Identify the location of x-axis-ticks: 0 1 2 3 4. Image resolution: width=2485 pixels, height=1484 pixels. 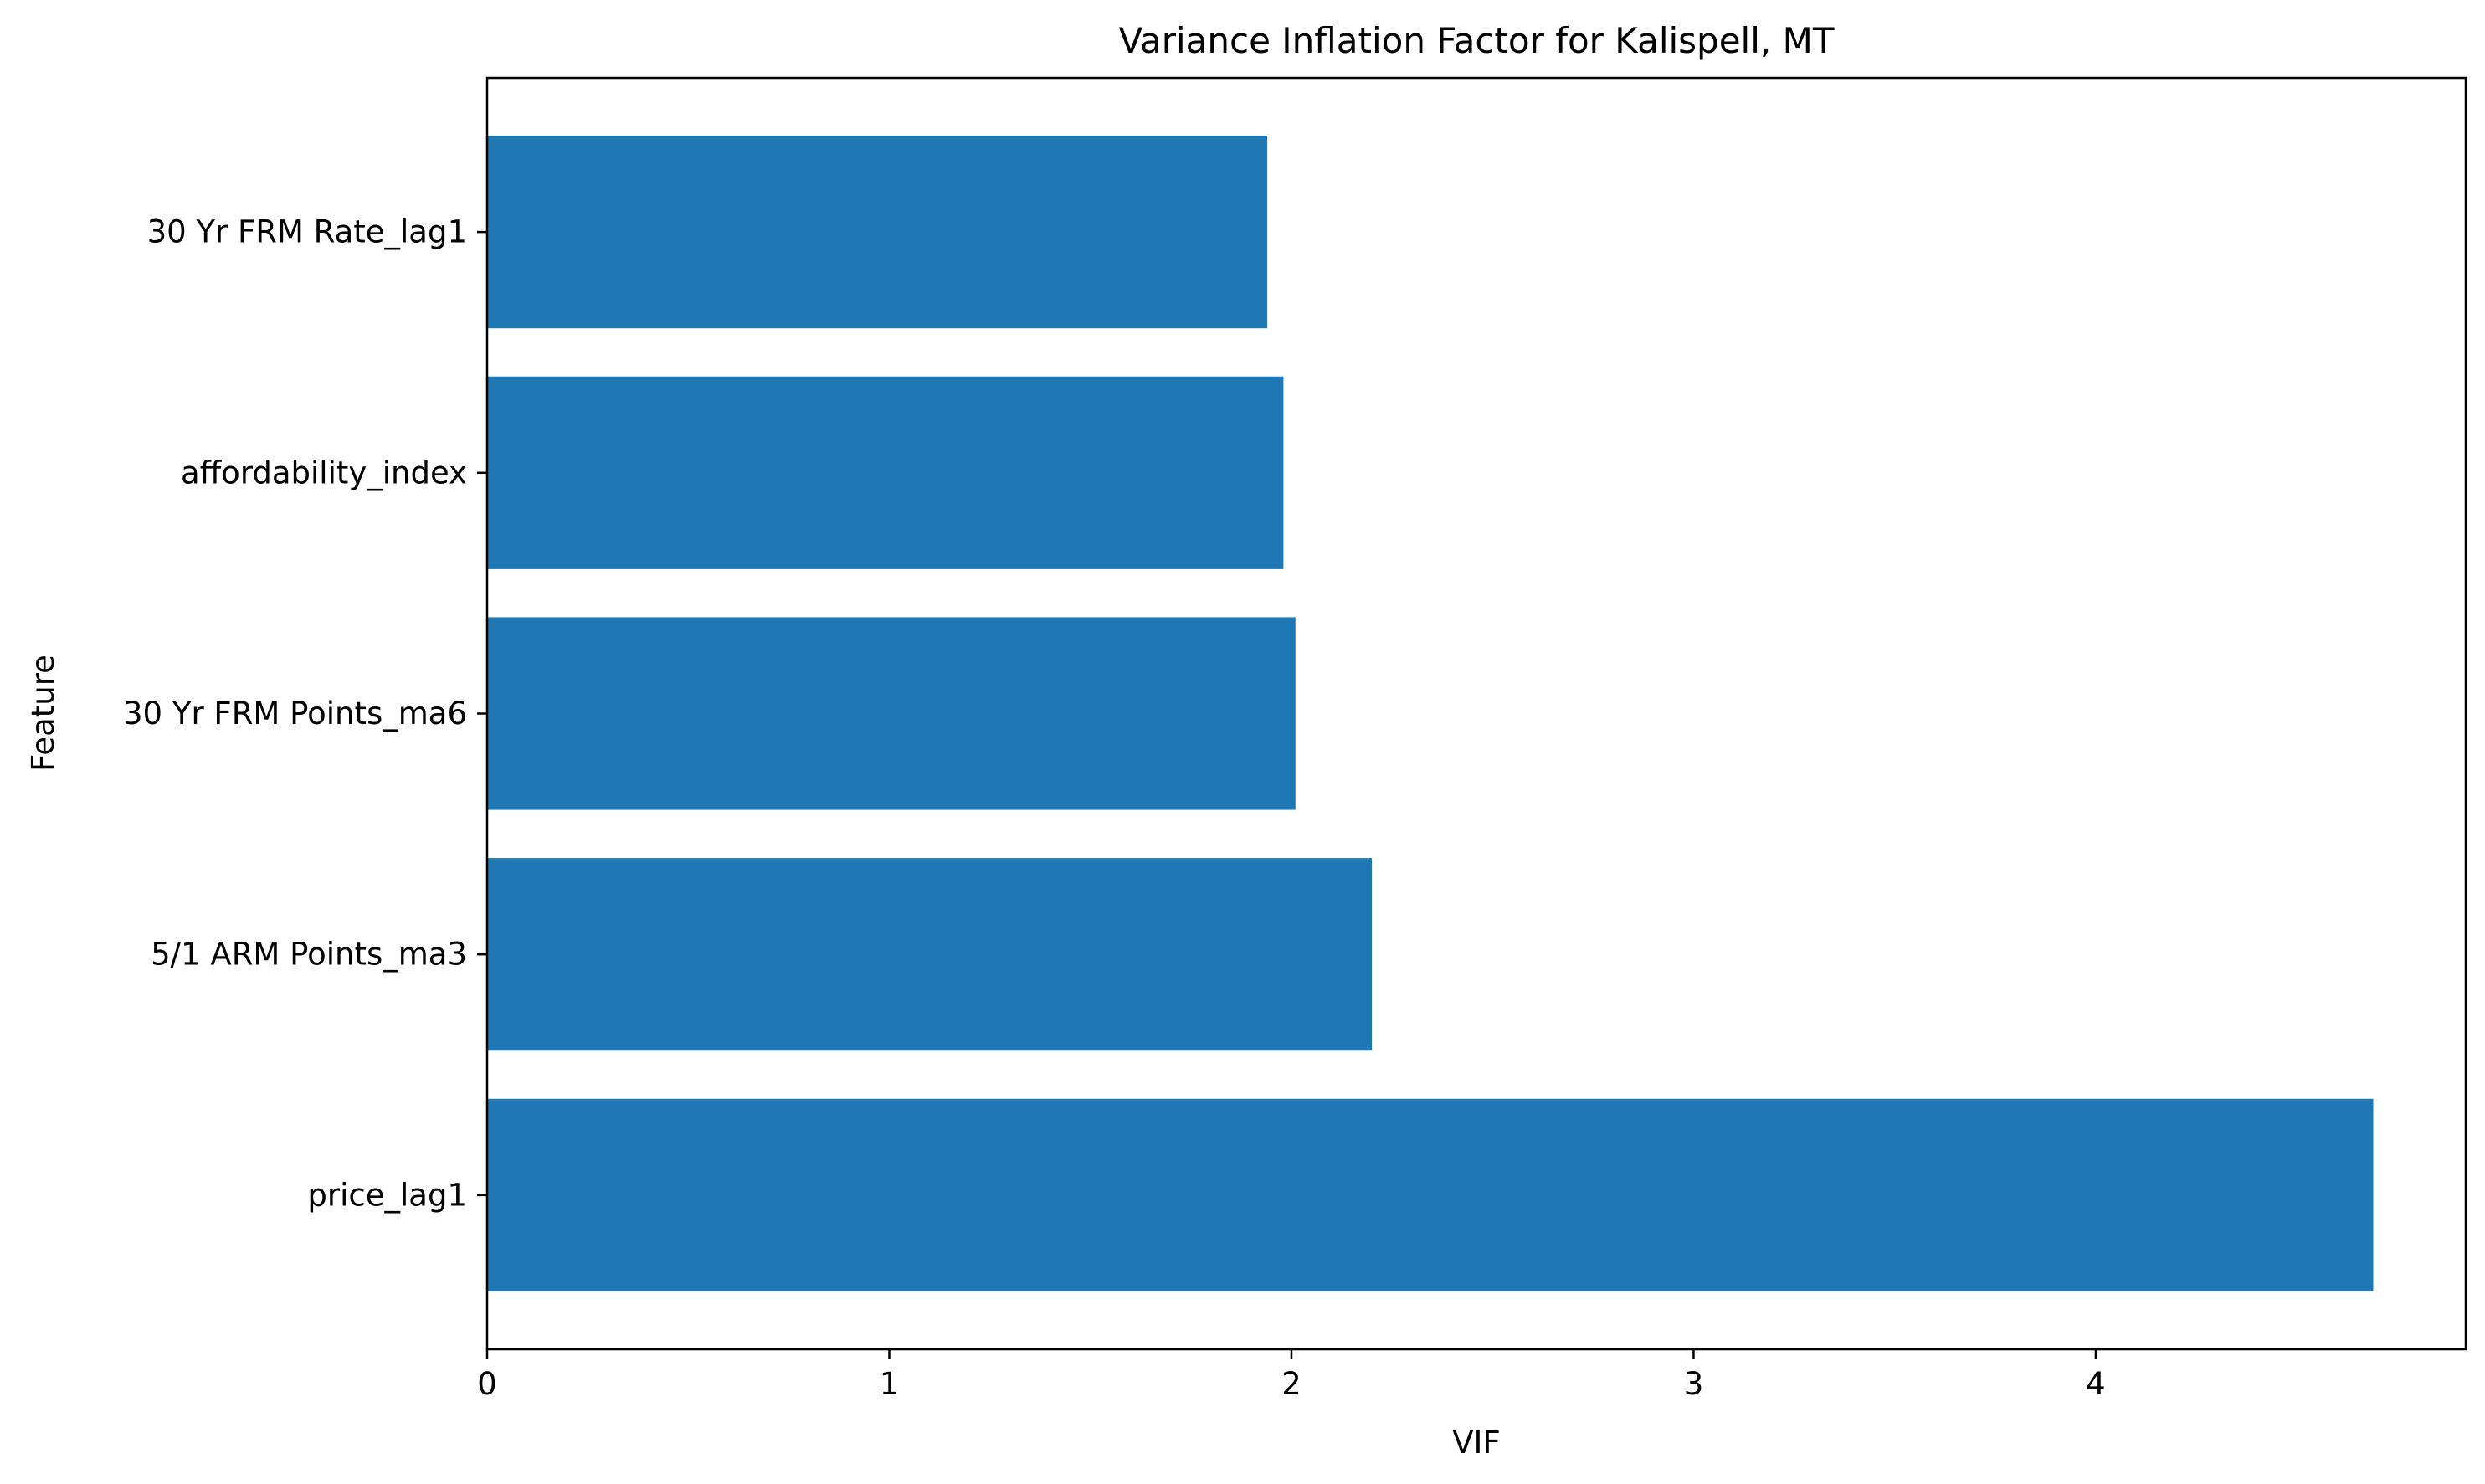
(1291, 1376).